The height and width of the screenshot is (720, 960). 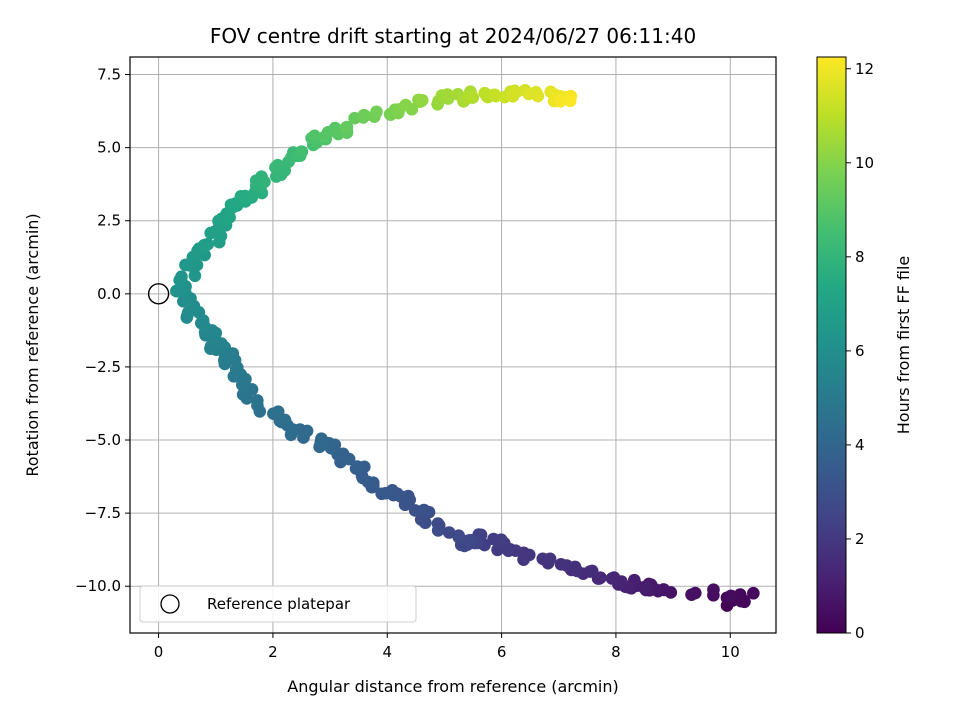 What do you see at coordinates (447, 647) in the screenshot?
I see `x-axis: 0 2 4 6 8 10` at bounding box center [447, 647].